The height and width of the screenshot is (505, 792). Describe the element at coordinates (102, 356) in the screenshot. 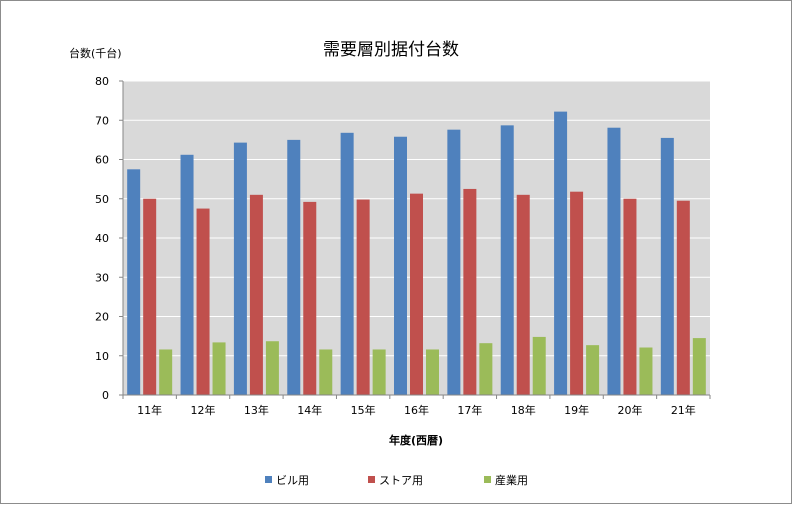

I see `y-tick-label: 10` at that location.